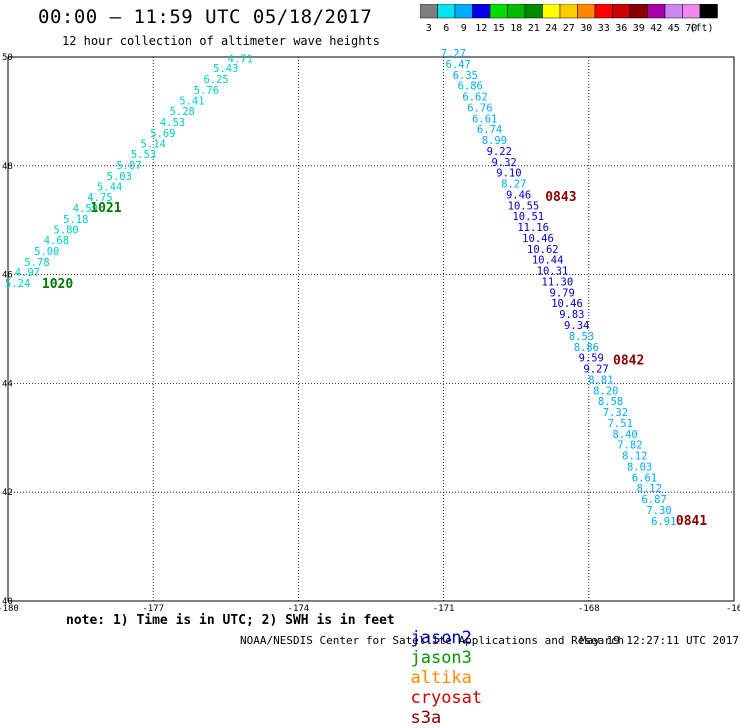 This screenshot has width=740, height=728. What do you see at coordinates (109, 187) in the screenshot?
I see `swh-value: 5.44` at bounding box center [109, 187].